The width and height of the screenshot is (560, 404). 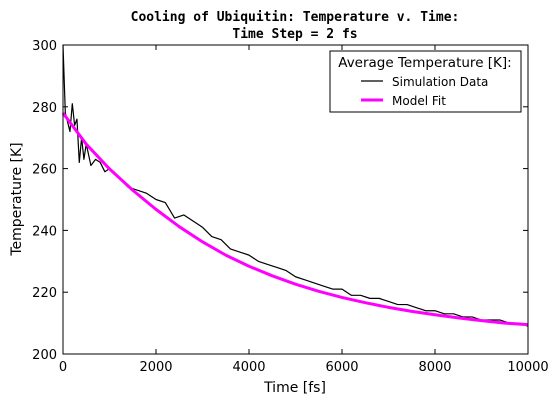 What do you see at coordinates (44, 46) in the screenshot?
I see `y-tick-label: 300` at bounding box center [44, 46].